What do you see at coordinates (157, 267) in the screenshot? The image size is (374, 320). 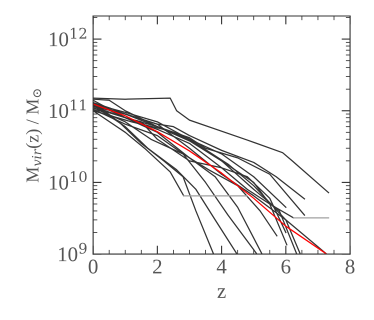 I see `x-tick-label: 2` at bounding box center [157, 267].